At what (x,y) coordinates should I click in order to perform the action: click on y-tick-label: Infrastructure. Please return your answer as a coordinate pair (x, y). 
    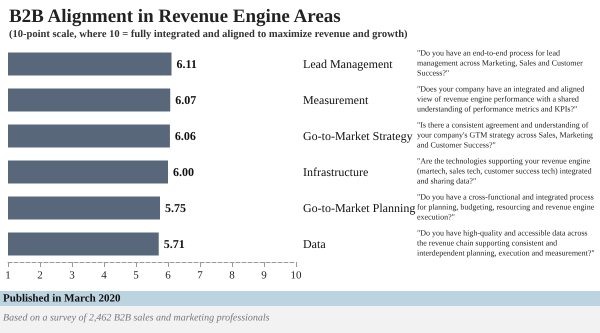
    Looking at the image, I should click on (335, 172).